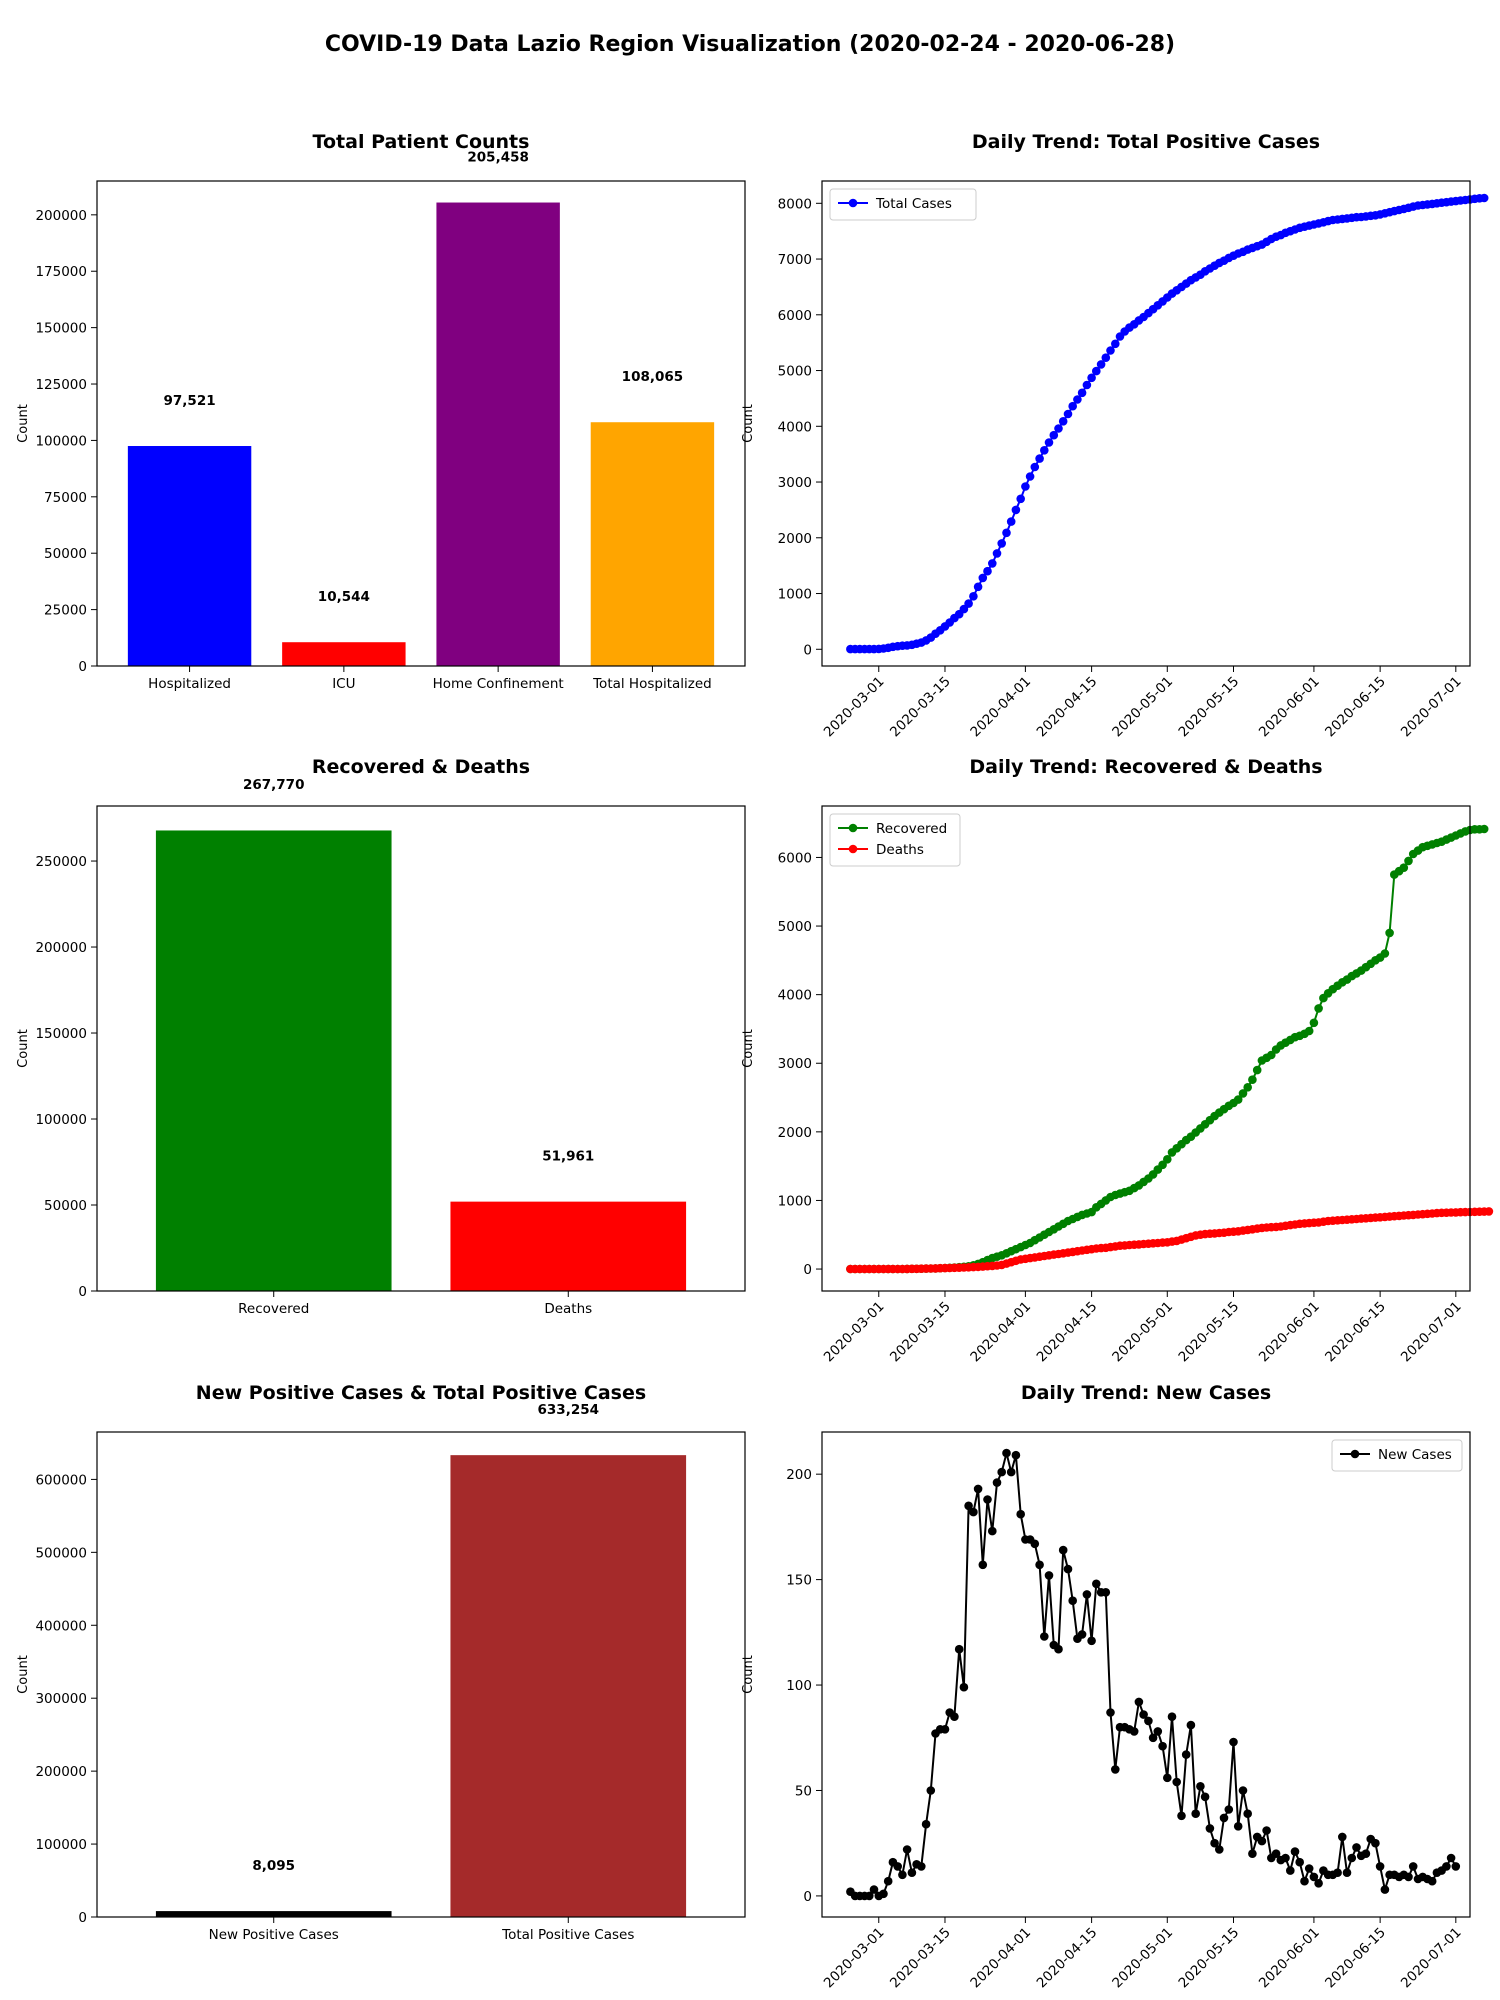 The image size is (1500, 2000). I want to click on bar-total-hospitalized, so click(652, 544).